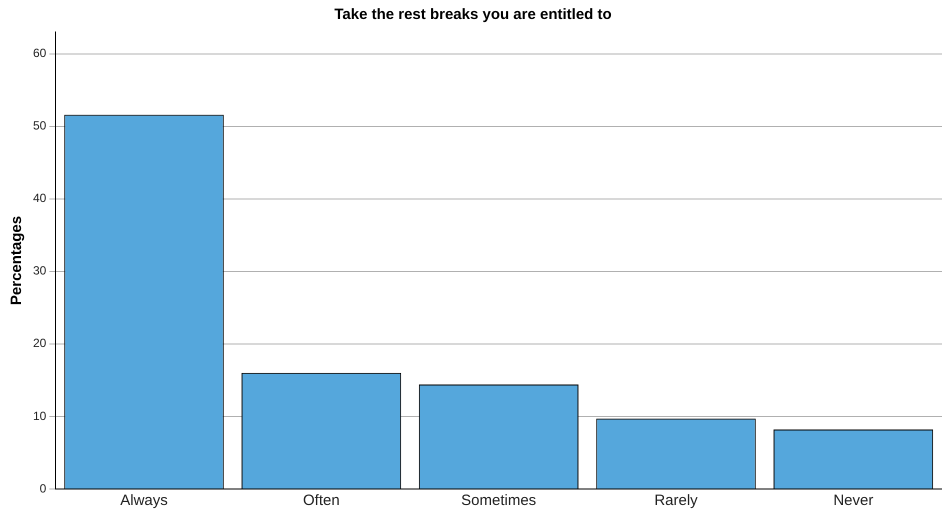  I want to click on y-tick-label: 50, so click(39, 125).